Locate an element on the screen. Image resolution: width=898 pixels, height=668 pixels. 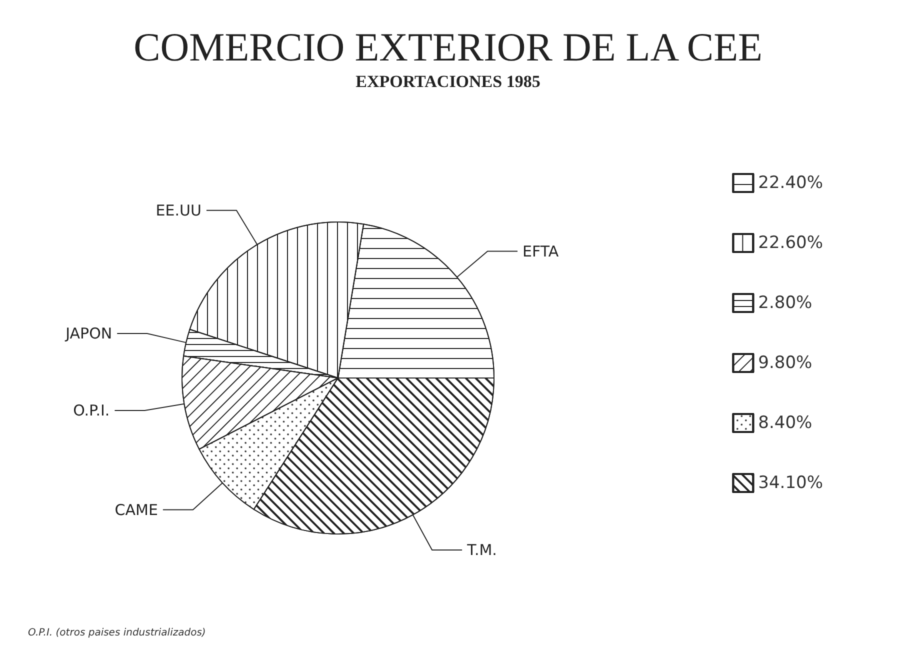
legend-label: 22.40% is located at coordinates (791, 183).